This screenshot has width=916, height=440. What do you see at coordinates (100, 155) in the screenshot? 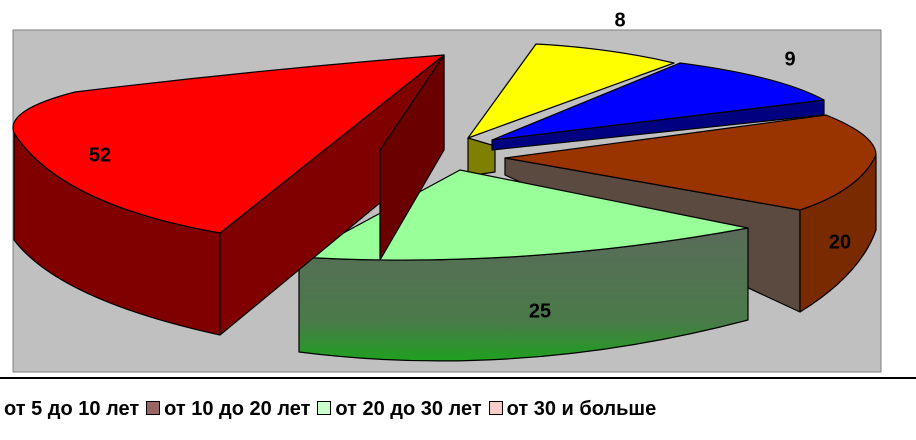
I see `data-label: 52` at bounding box center [100, 155].